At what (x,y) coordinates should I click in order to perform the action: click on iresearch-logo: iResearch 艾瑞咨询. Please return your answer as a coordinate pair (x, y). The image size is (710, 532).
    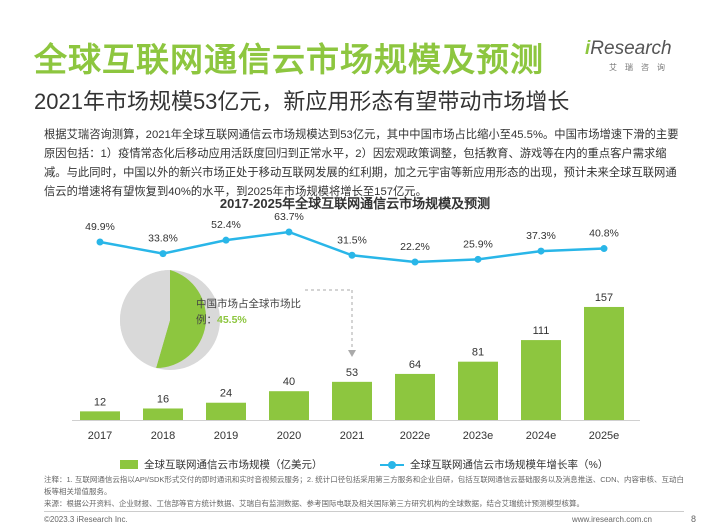
    Looking at the image, I should click on (632, 59).